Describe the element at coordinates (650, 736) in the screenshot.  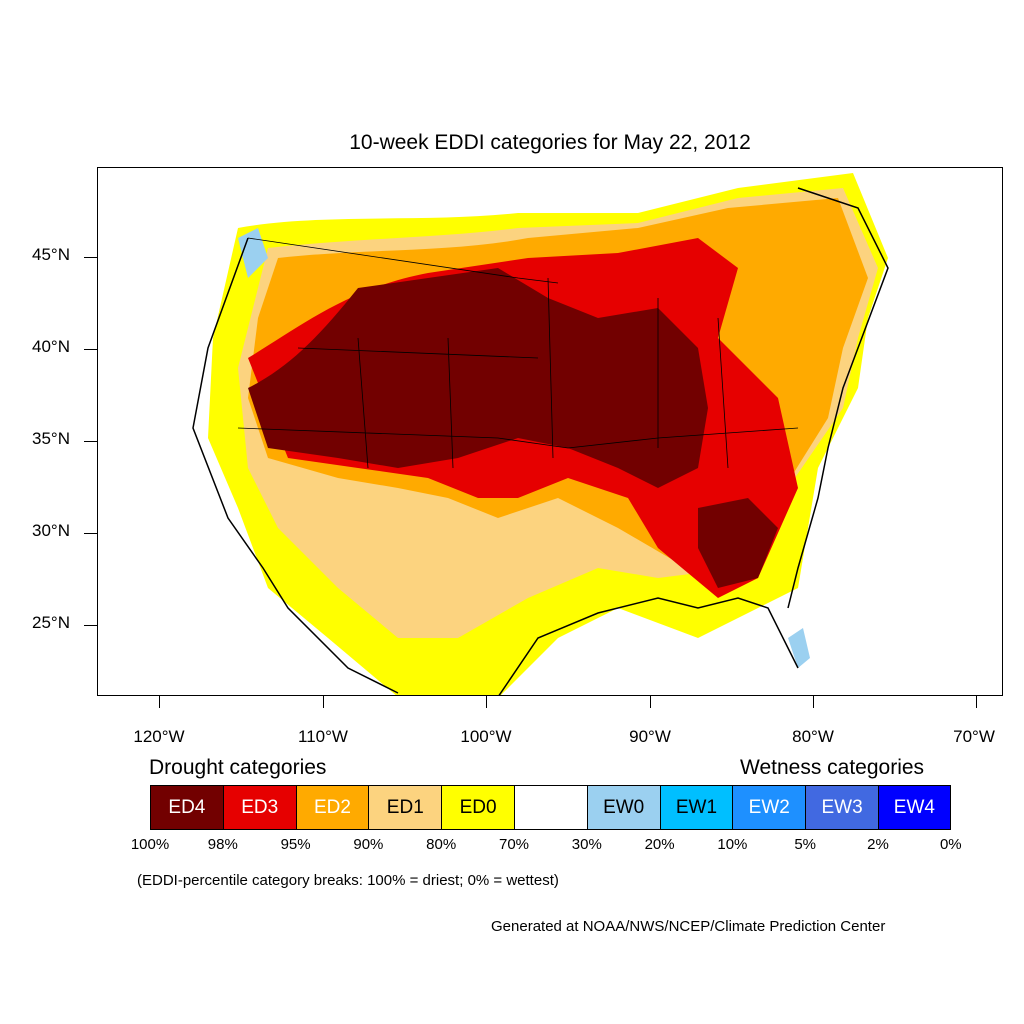
I see `x-tick-label-90w: 90°W` at that location.